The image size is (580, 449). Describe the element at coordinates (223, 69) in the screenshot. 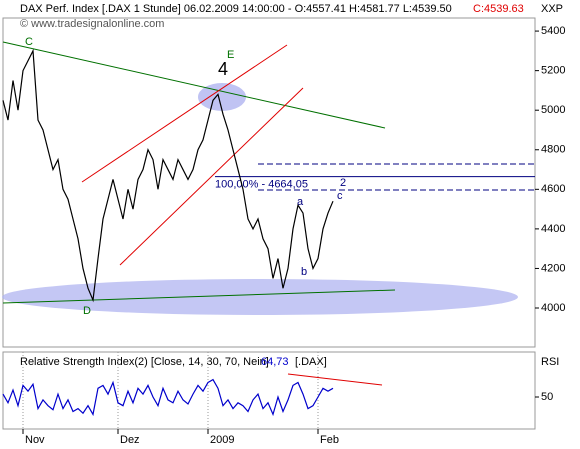

I see `annotation: 4` at that location.